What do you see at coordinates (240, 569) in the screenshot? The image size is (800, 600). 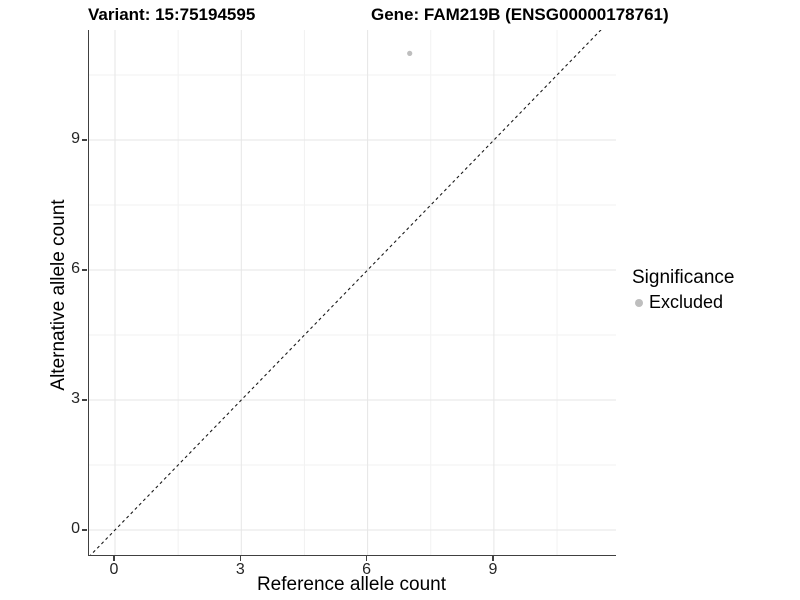 I see `x-tick-label-3: 3` at bounding box center [240, 569].